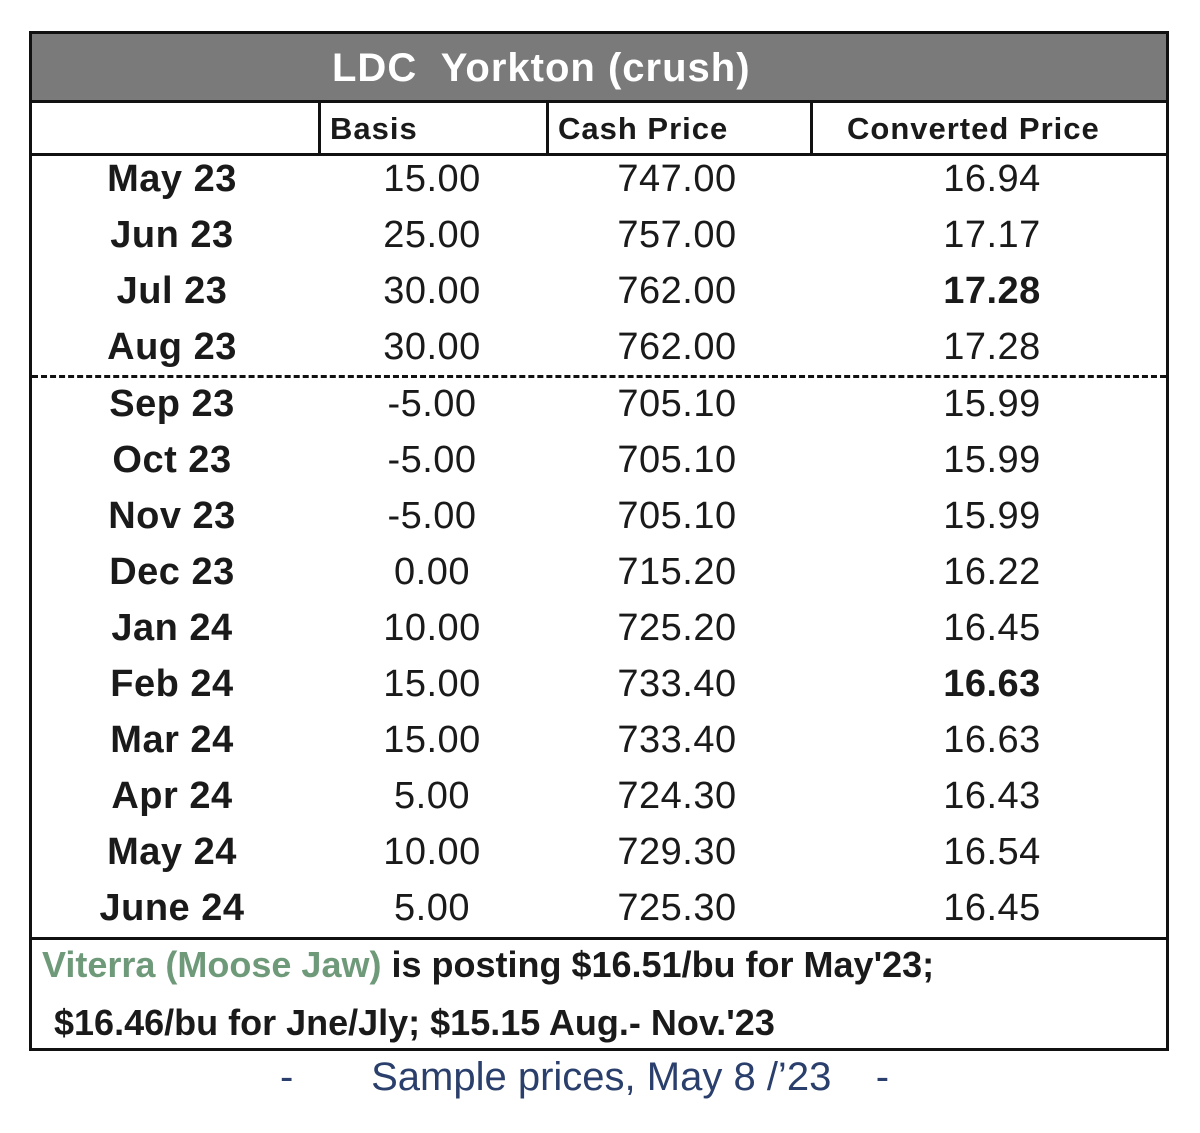 Image resolution: width=1200 pixels, height=1133 pixels. What do you see at coordinates (599, 633) in the screenshot?
I see `table-row: Jan 24 10.00 725.20 16.45` at bounding box center [599, 633].